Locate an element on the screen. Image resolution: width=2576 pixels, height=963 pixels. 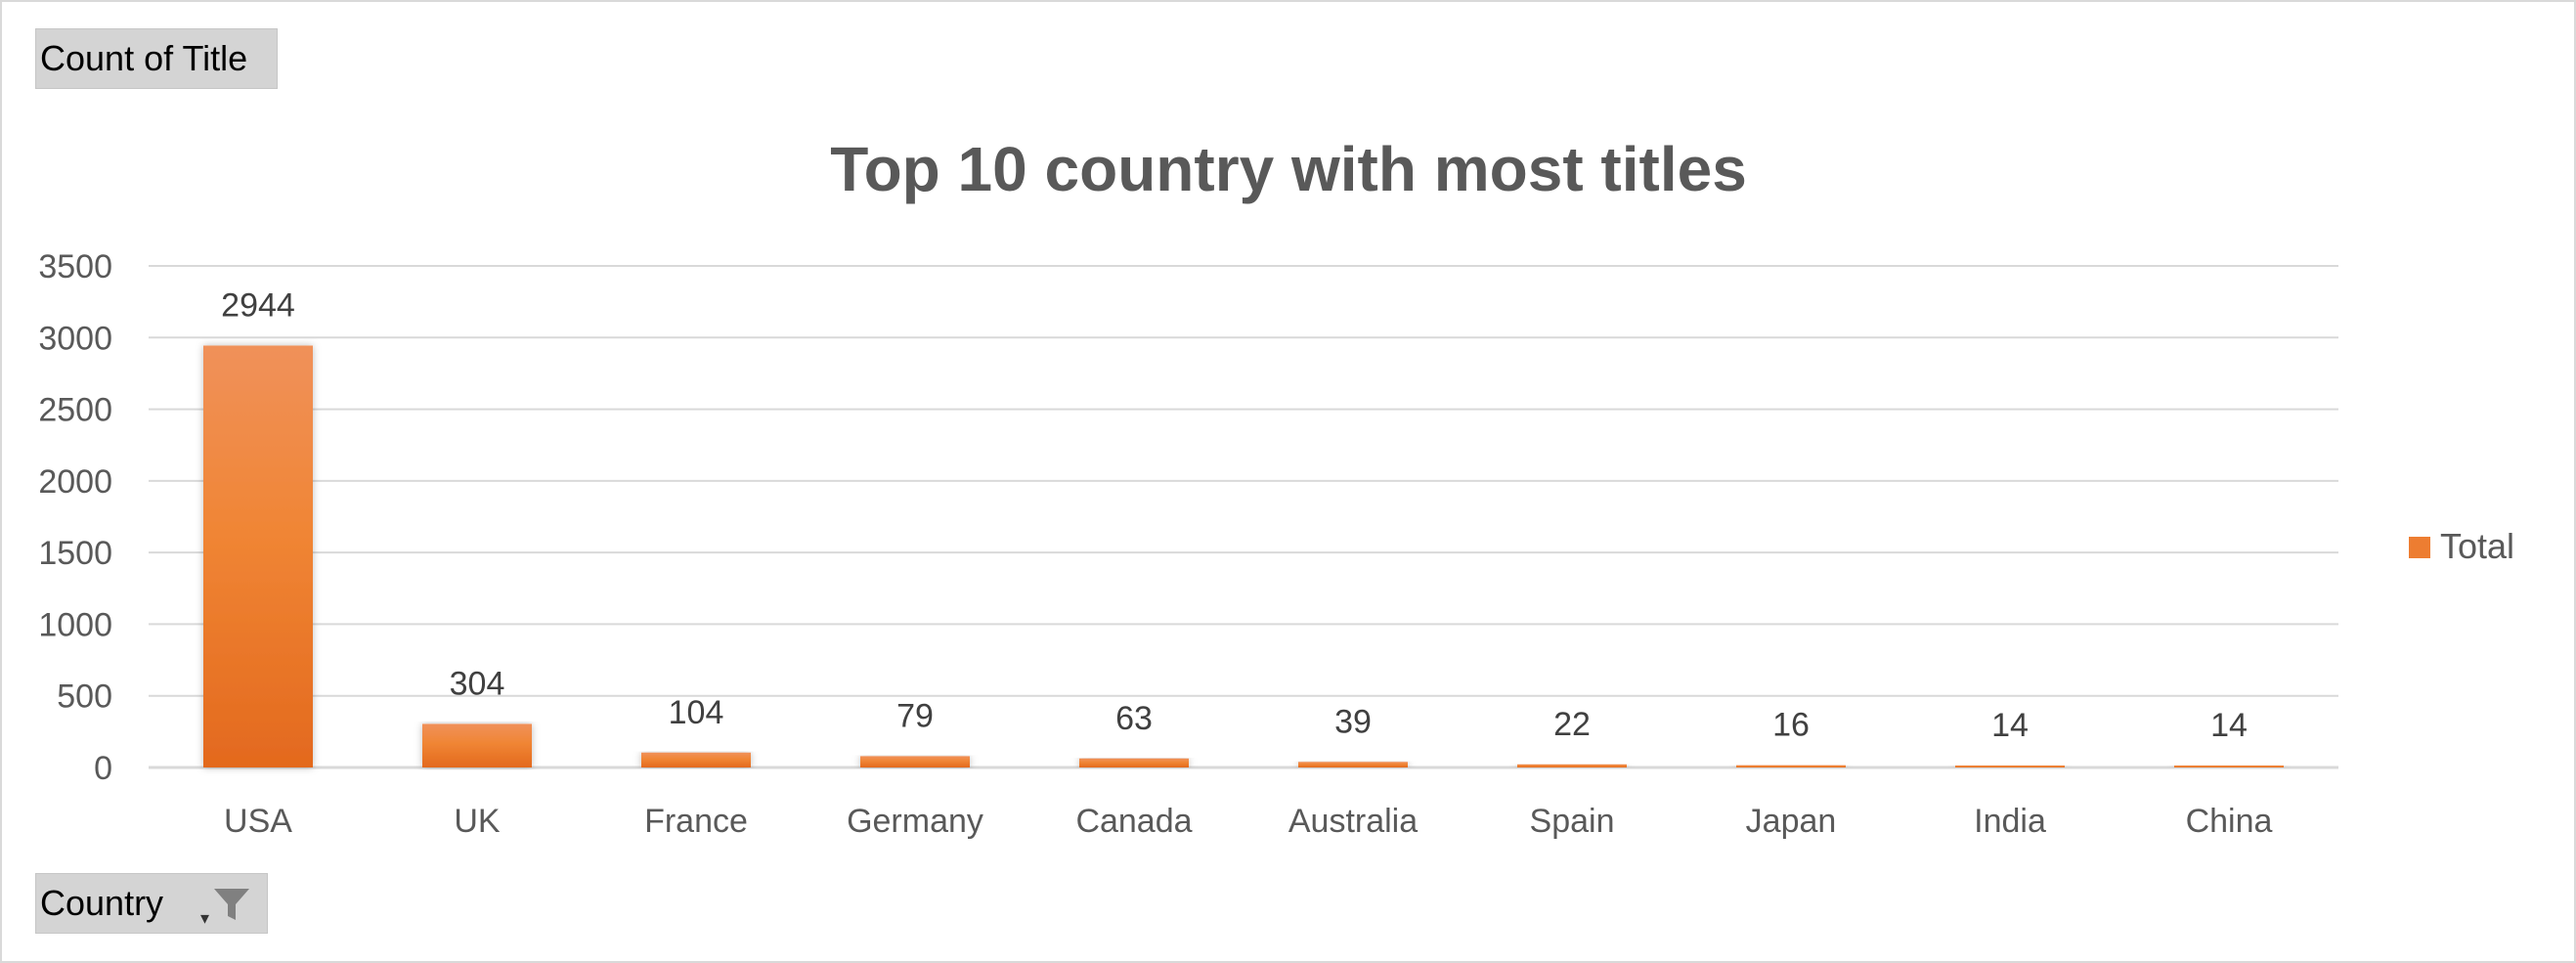
x-tick-label: USA is located at coordinates (258, 821).